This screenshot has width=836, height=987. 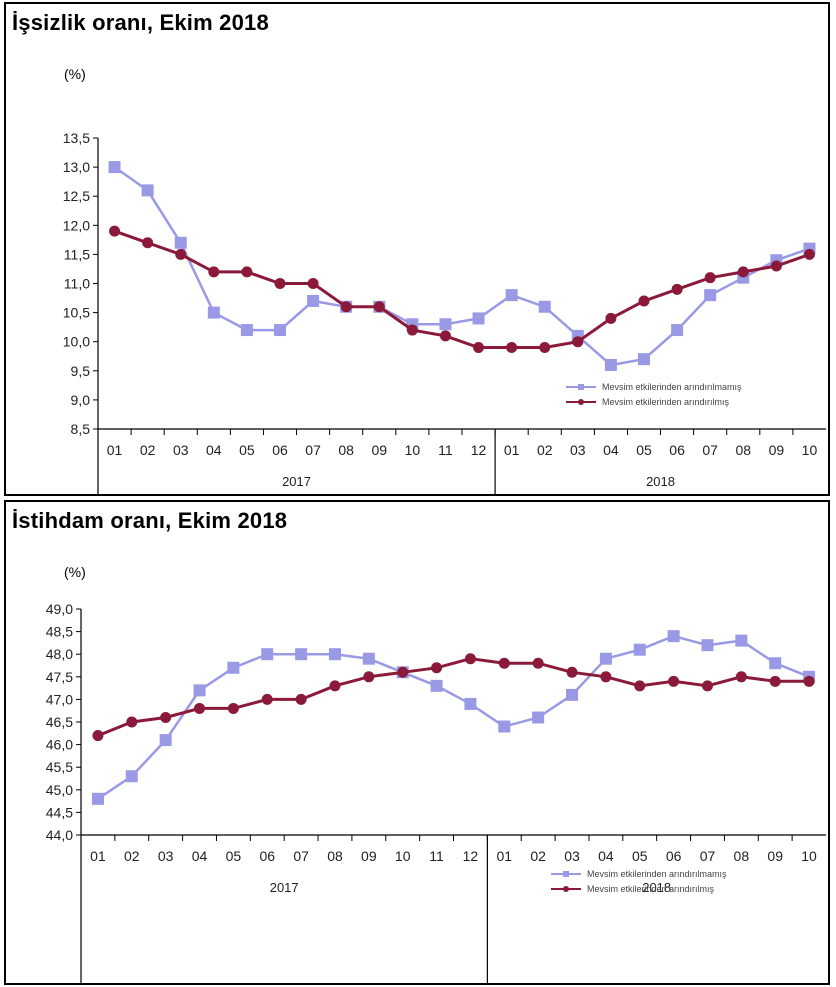 What do you see at coordinates (81, 371) in the screenshot?
I see `y-tick-label: 9,5` at bounding box center [81, 371].